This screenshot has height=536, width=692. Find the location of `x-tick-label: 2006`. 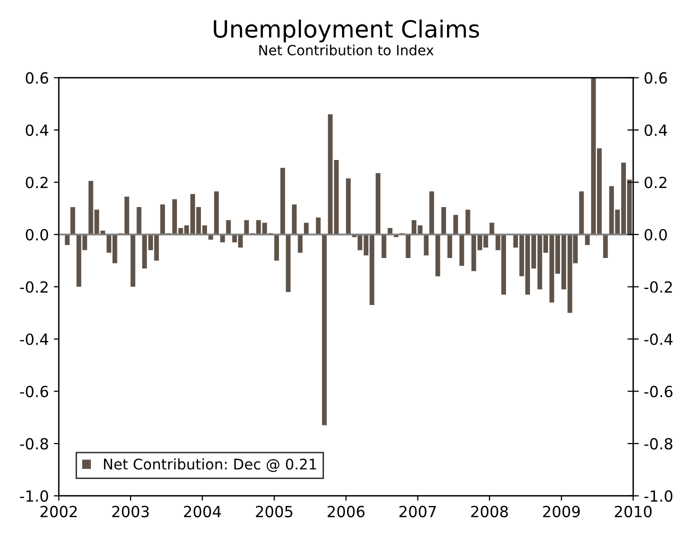

x-tick-label: 2006 is located at coordinates (346, 512).